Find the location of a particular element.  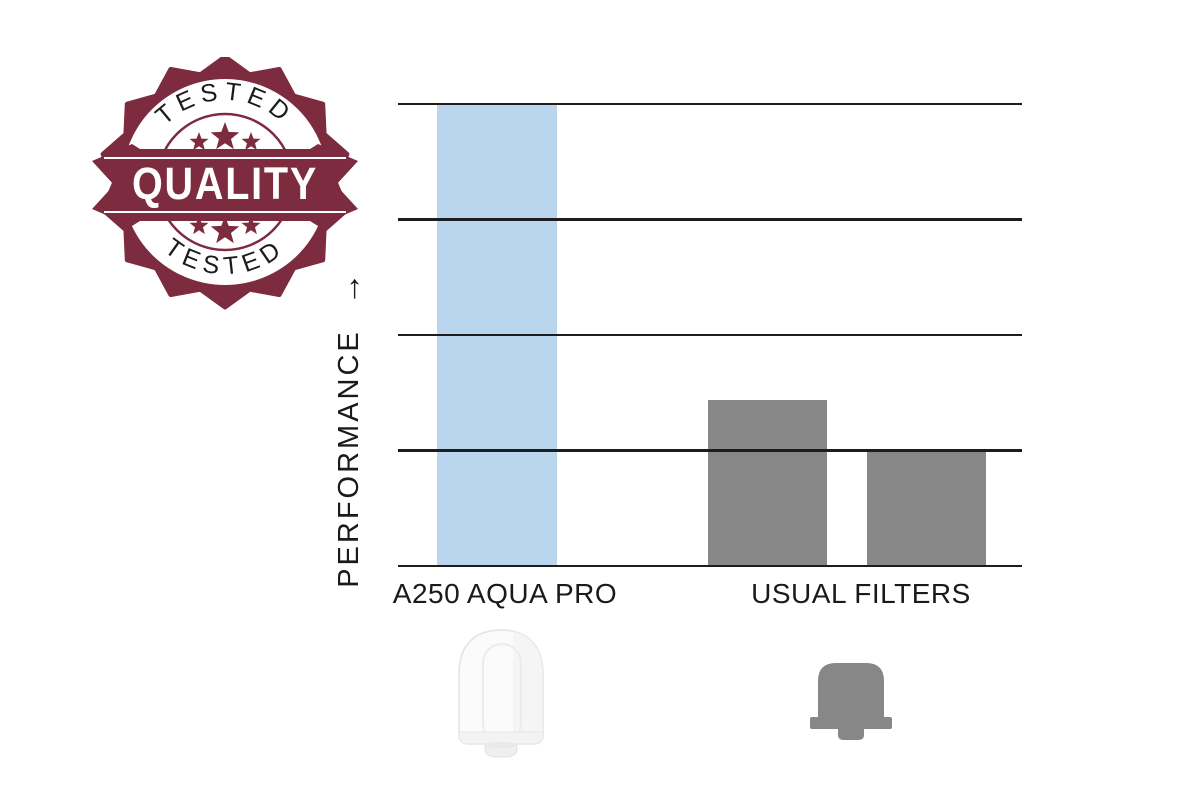

usual-filter-silhouette is located at coordinates (851, 701).